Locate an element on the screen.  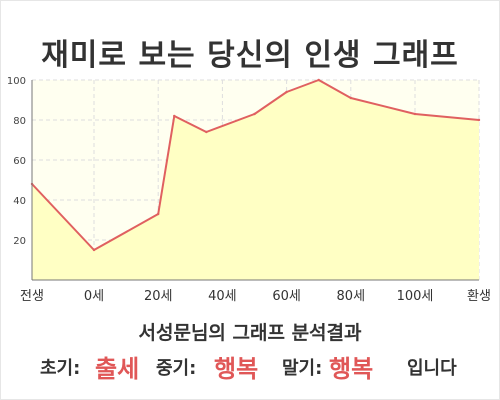
analysis-name-line: 서성문님의 그래프 분석결과 is located at coordinates (250, 333).